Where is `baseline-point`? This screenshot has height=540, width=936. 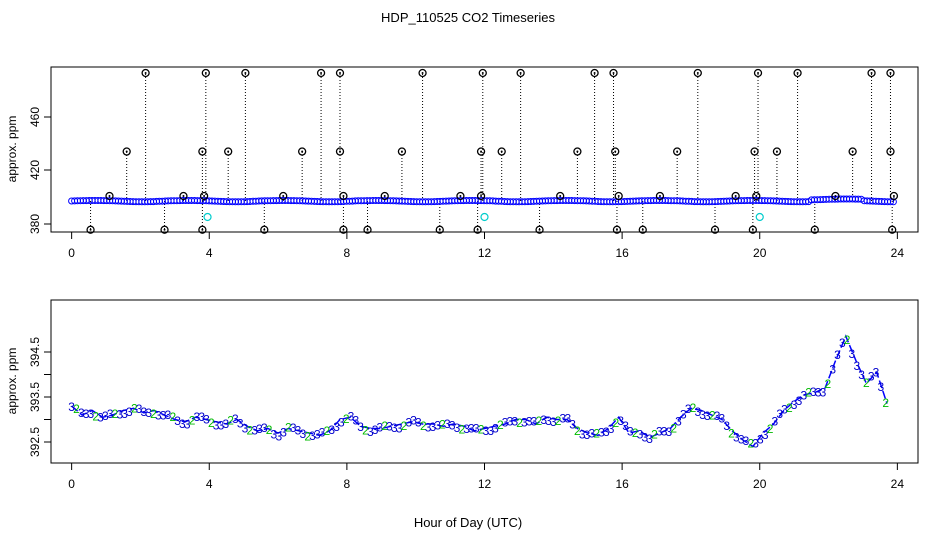 baseline-point is located at coordinates (893, 202).